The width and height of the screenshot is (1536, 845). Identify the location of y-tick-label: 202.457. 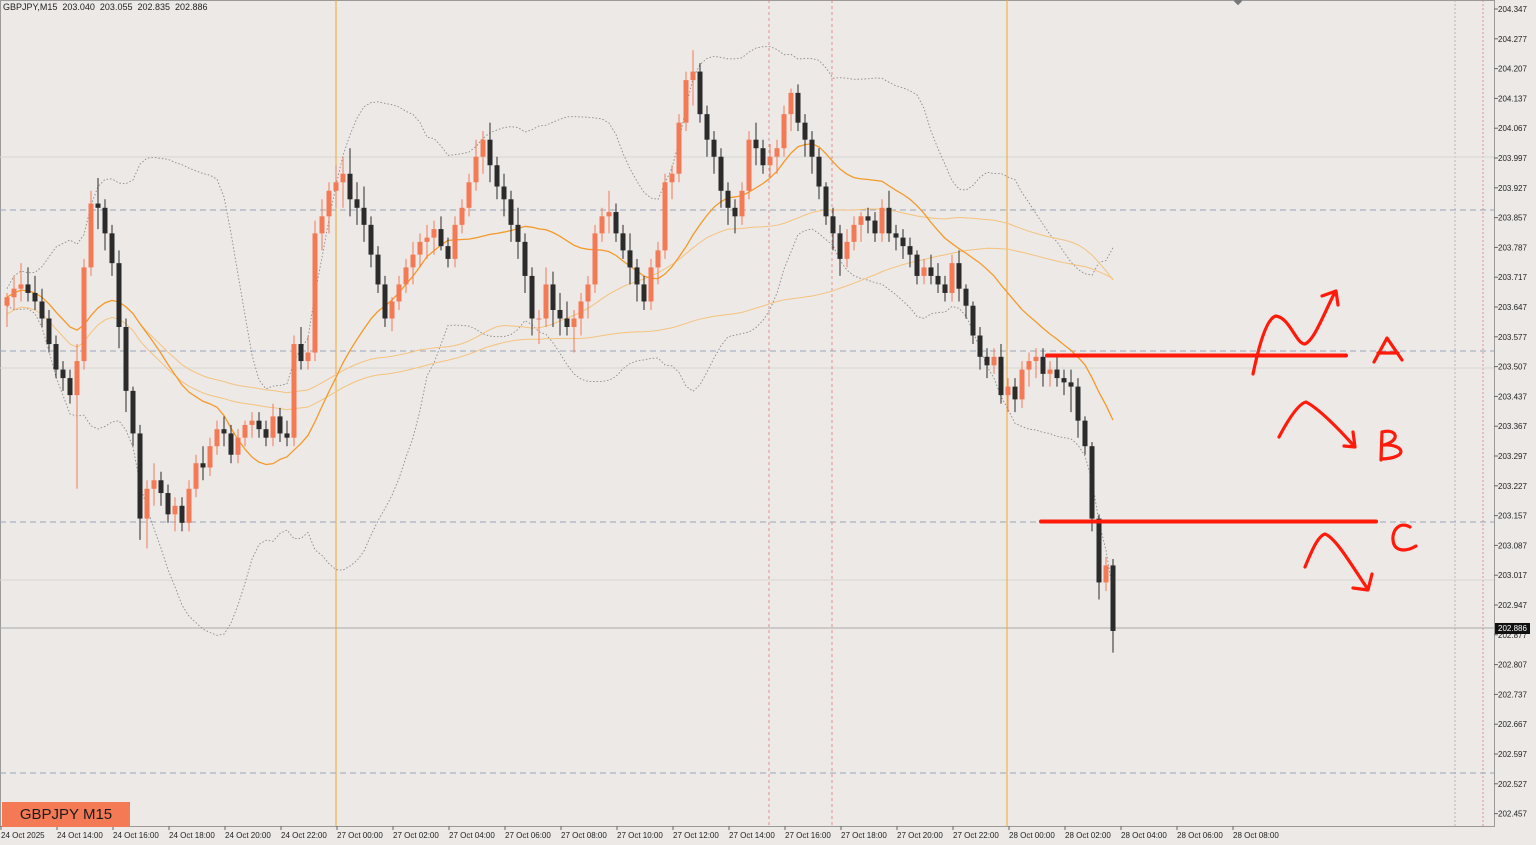
(1512, 814).